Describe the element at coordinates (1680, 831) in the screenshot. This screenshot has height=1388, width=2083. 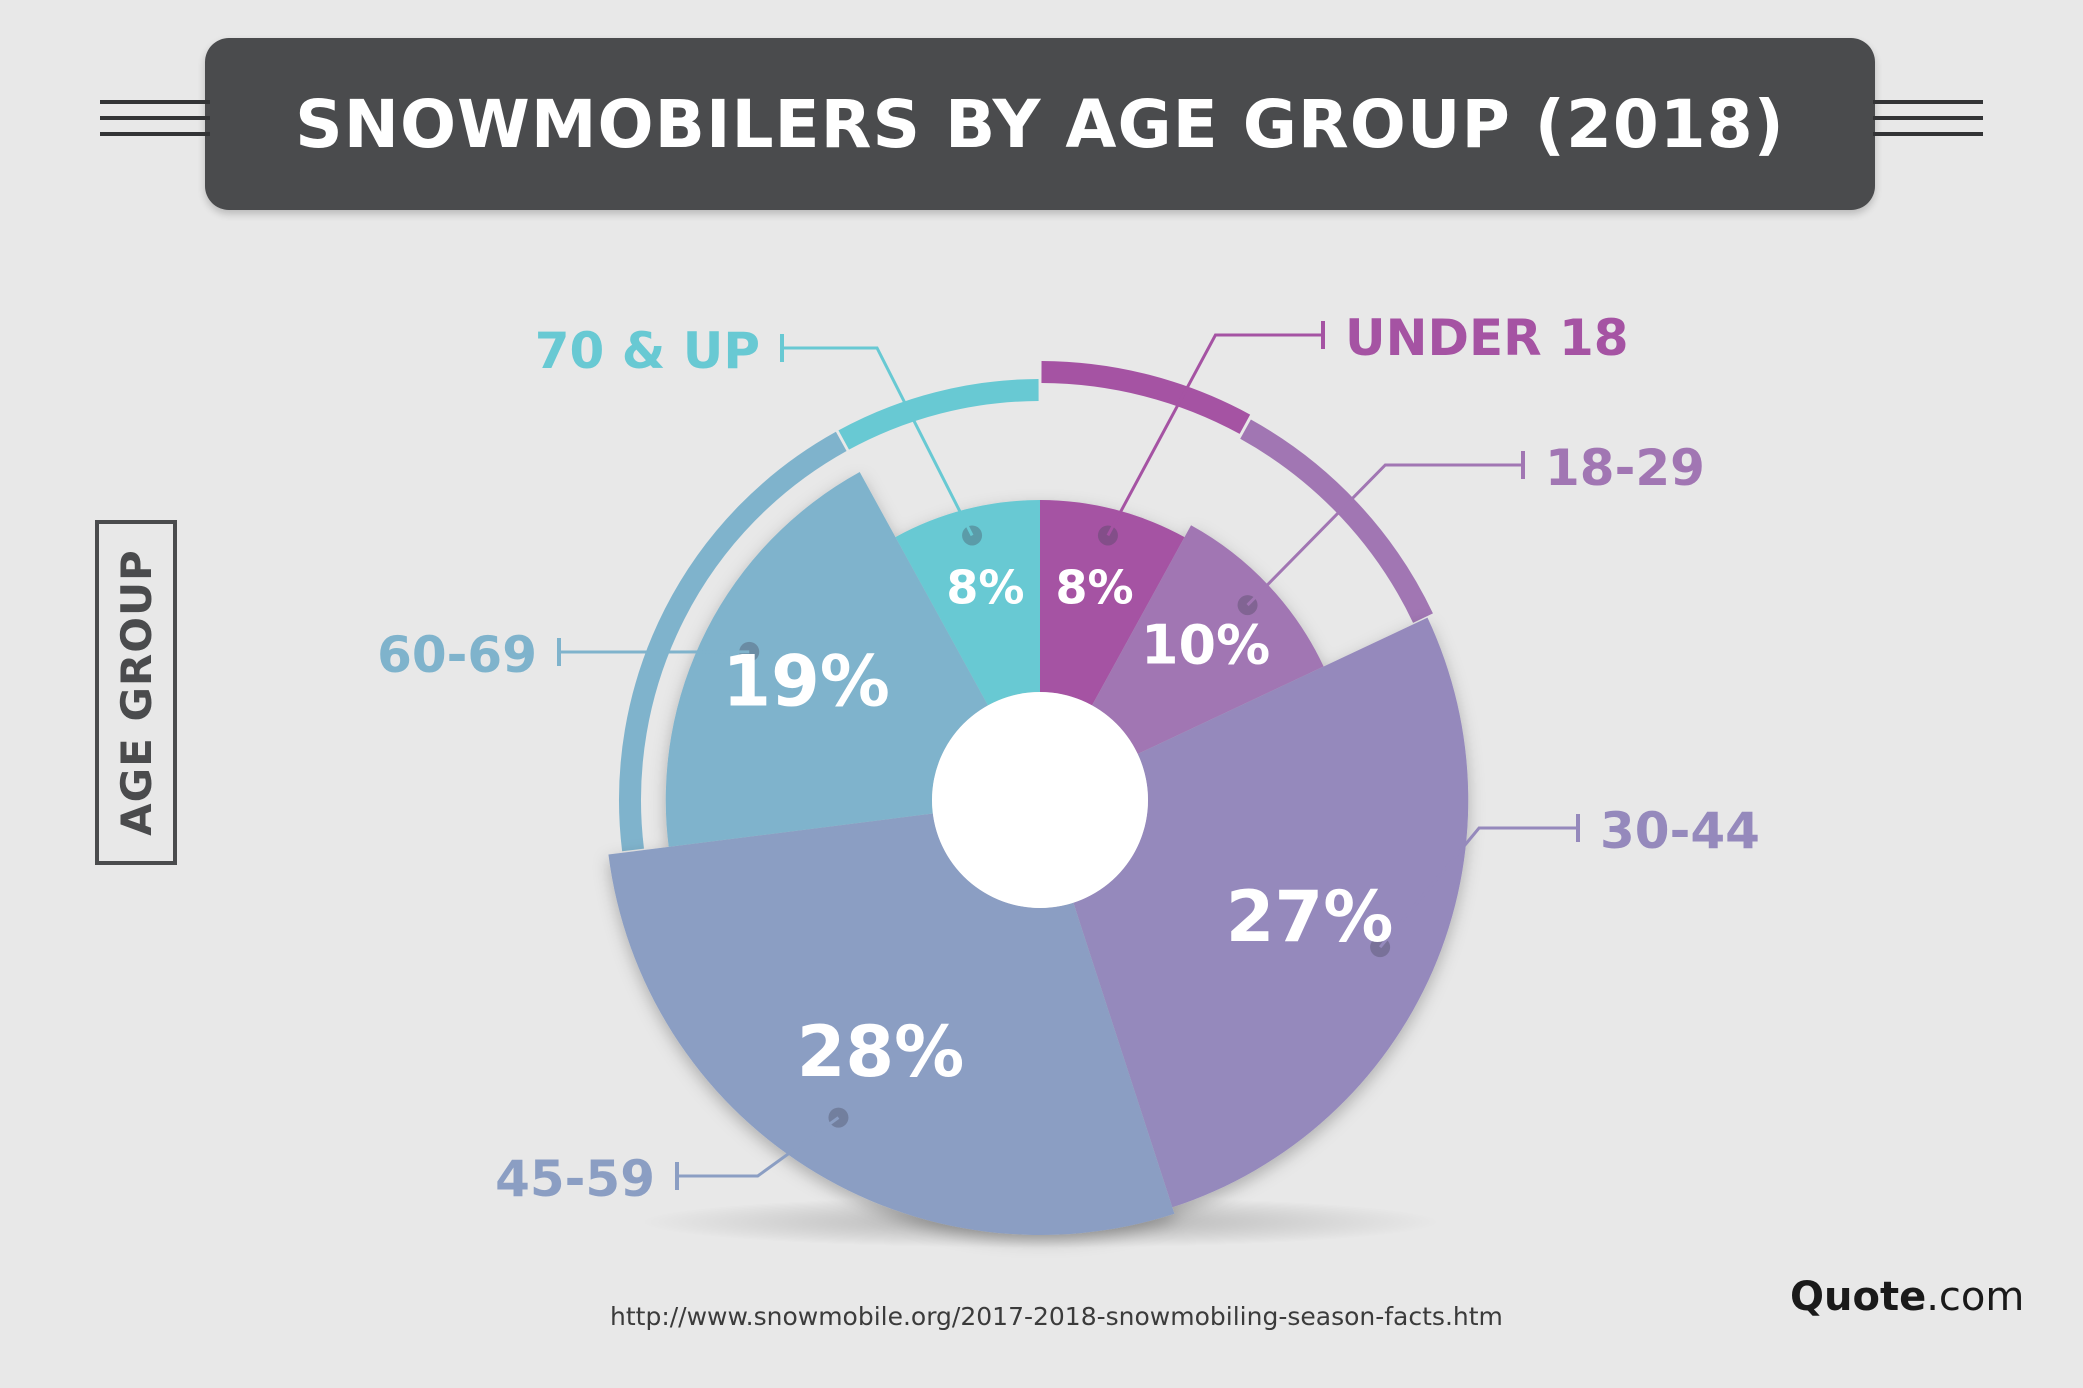
I see `category-label-30-44: 30-44` at that location.